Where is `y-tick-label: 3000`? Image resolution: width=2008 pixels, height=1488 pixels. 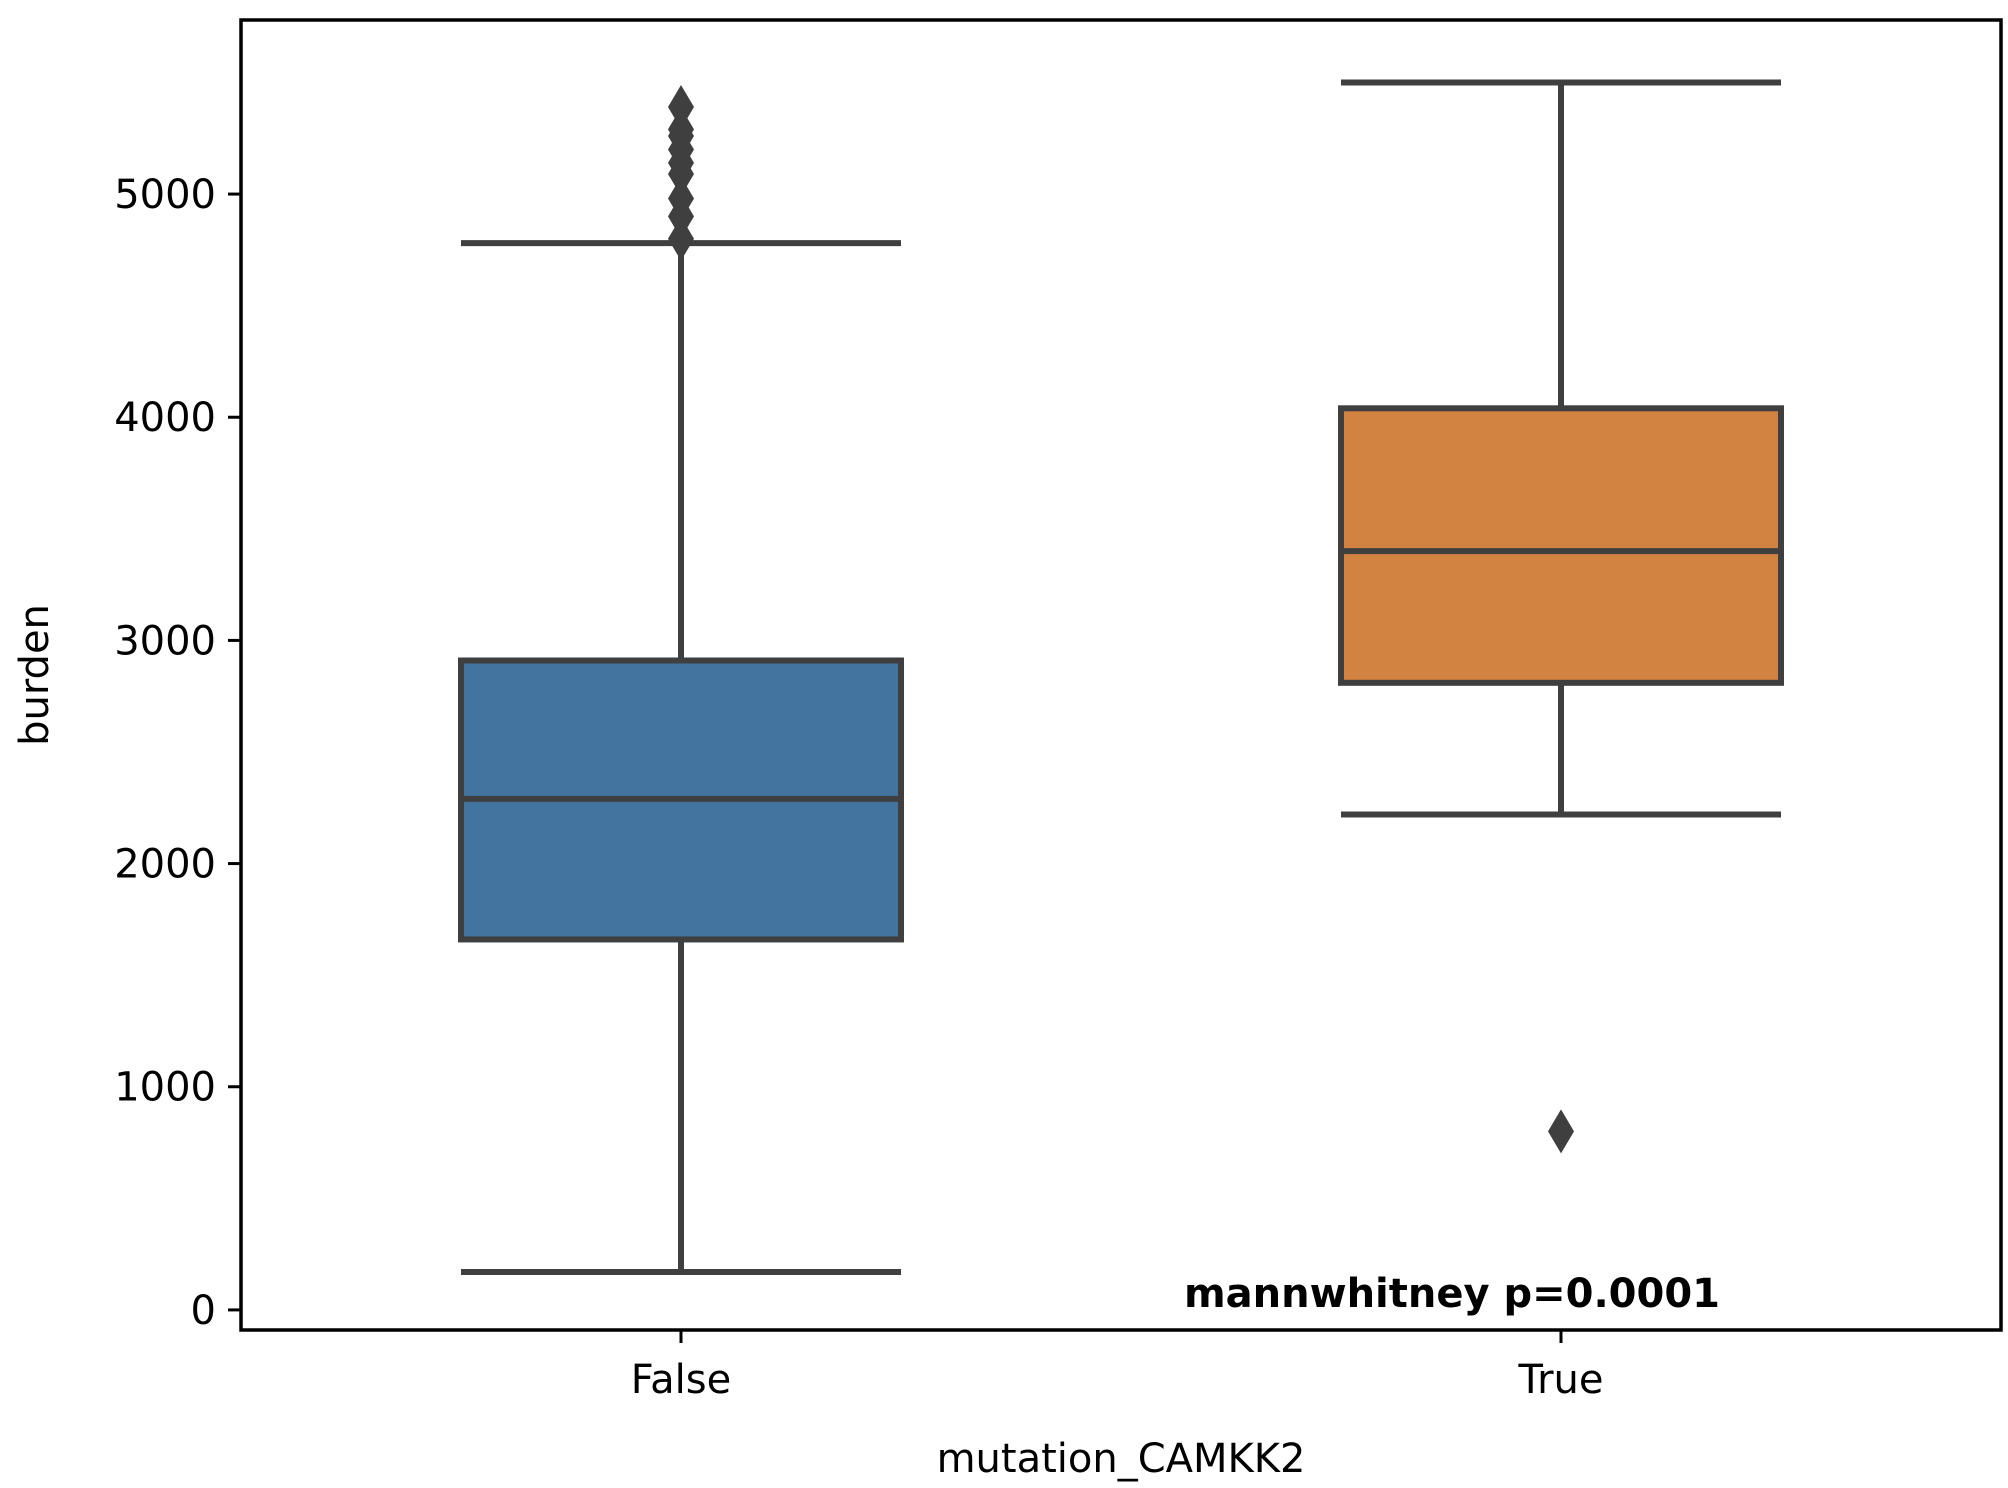 y-tick-label: 3000 is located at coordinates (165, 641).